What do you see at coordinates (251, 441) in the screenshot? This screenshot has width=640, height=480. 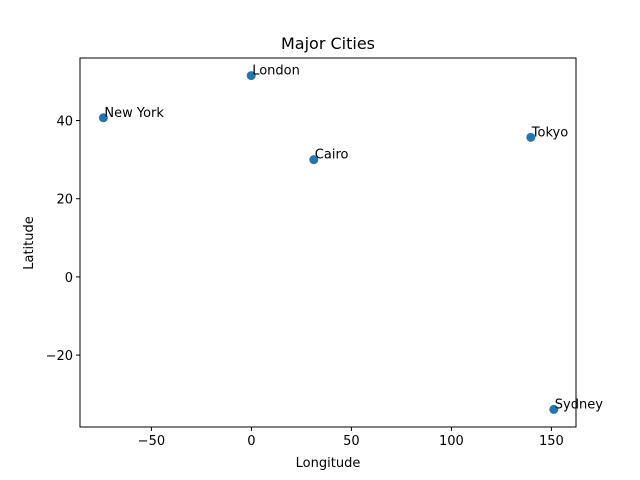 I see `x-tick-label: 0` at bounding box center [251, 441].